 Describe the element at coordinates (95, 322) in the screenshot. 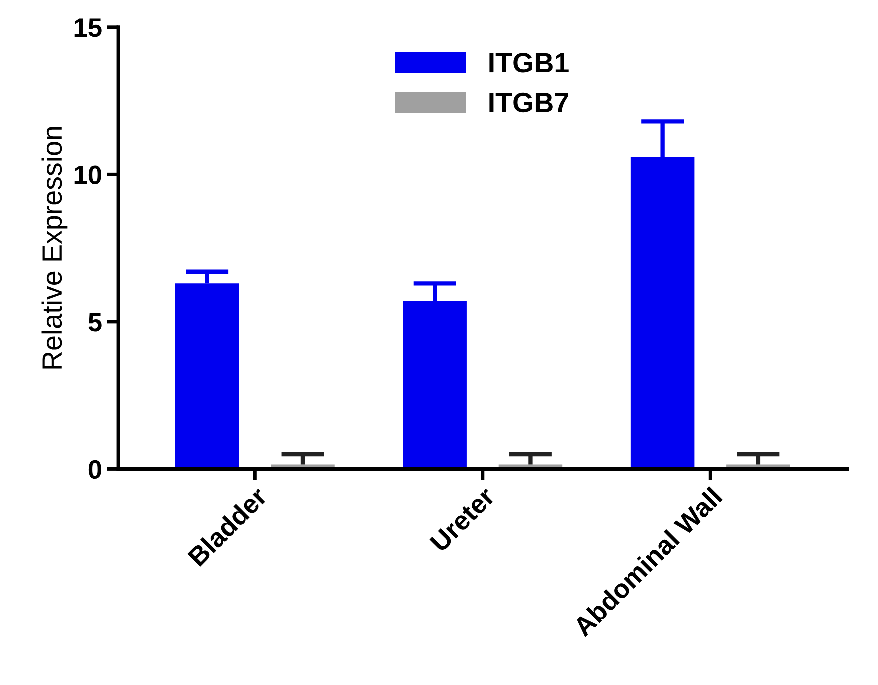

I see `y-tick-label: 5` at that location.